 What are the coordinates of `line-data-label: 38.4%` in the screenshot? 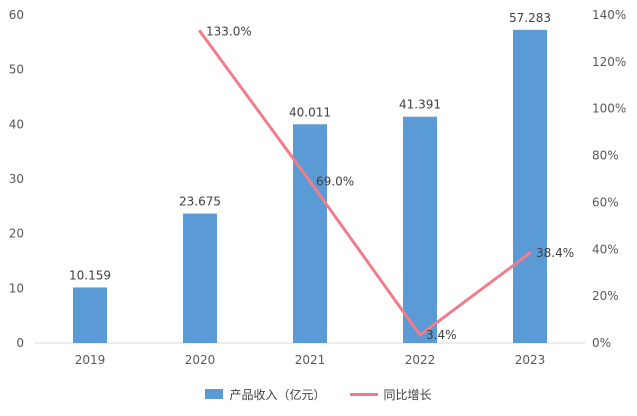 It's located at (555, 253).